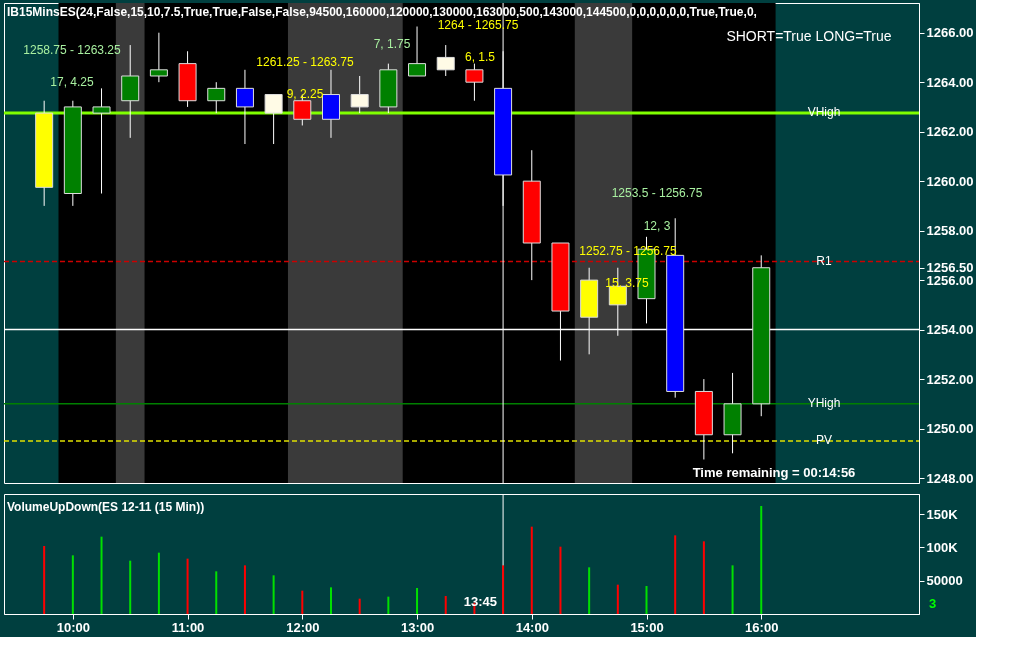  Describe the element at coordinates (762, 627) in the screenshot. I see `x-tick-label: 16:00` at that location.